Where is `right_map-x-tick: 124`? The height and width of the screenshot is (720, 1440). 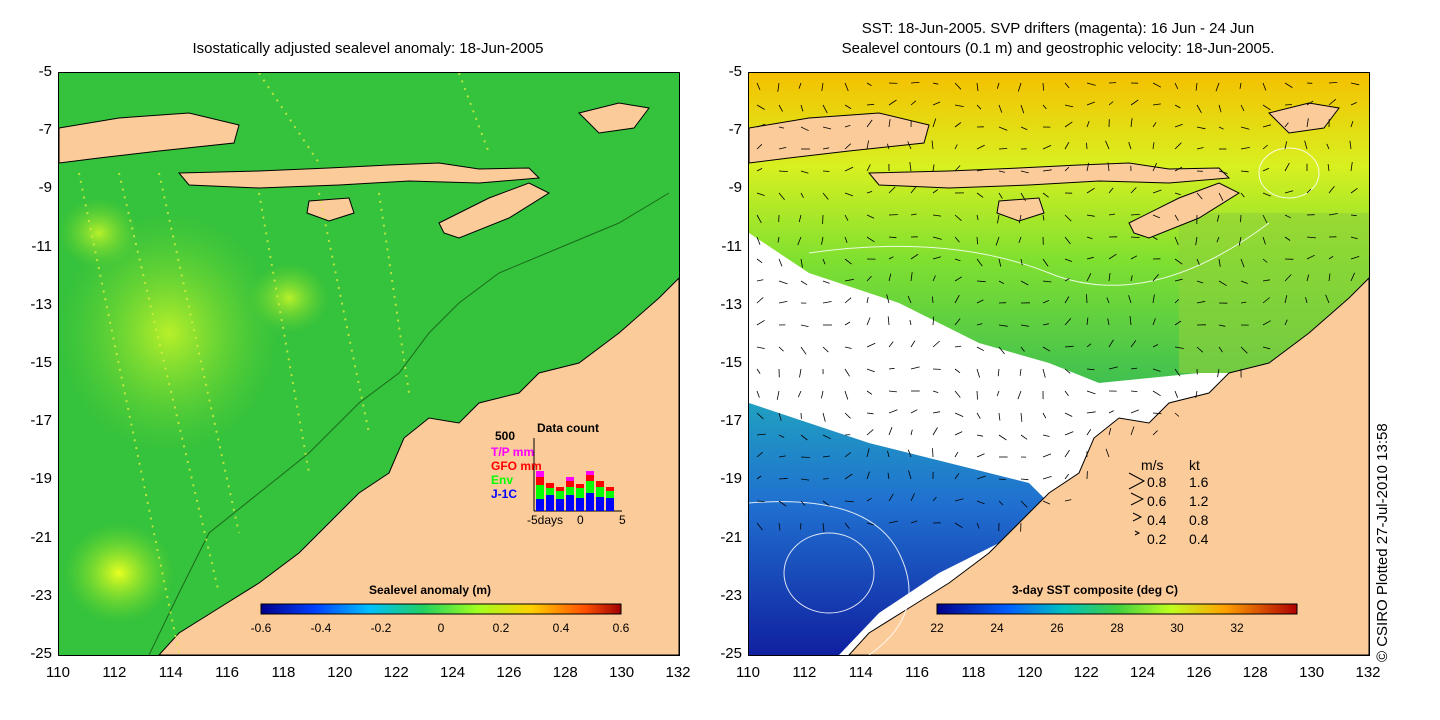
right_map-x-tick: 124 is located at coordinates (1143, 672).